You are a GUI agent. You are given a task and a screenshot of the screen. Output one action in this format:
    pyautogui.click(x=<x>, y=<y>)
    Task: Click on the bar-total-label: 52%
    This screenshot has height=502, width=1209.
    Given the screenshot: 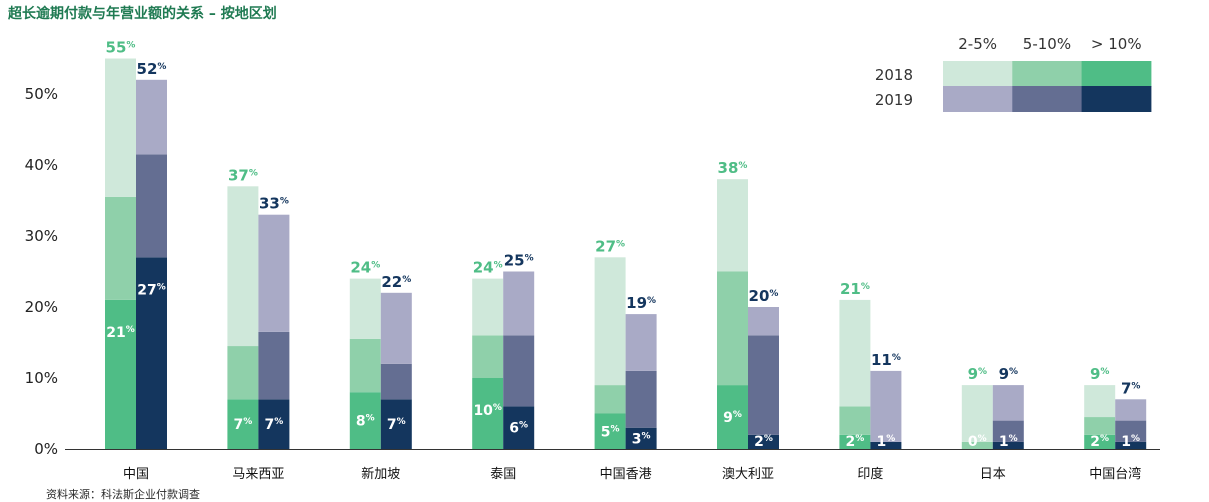 What is the action you would take?
    pyautogui.click(x=152, y=69)
    